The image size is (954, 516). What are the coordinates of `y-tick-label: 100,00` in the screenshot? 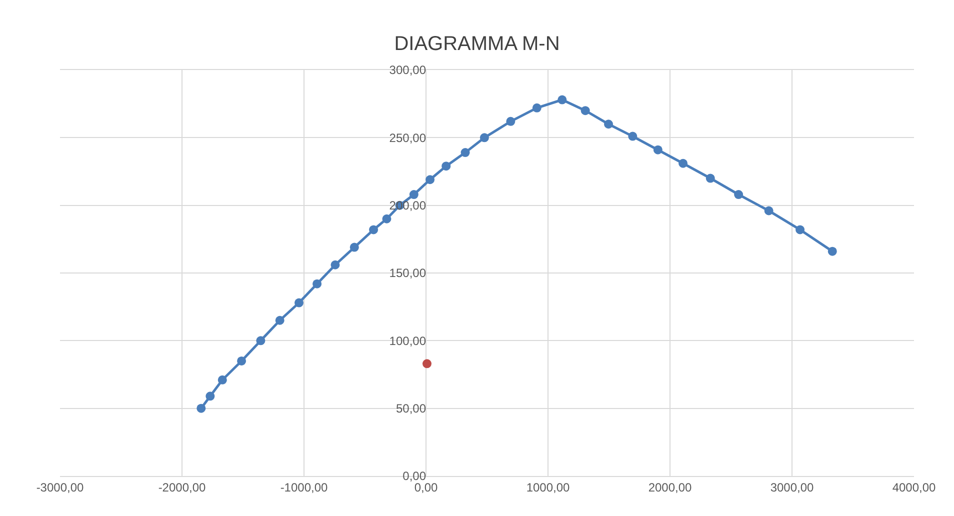 It's located at (407, 341).